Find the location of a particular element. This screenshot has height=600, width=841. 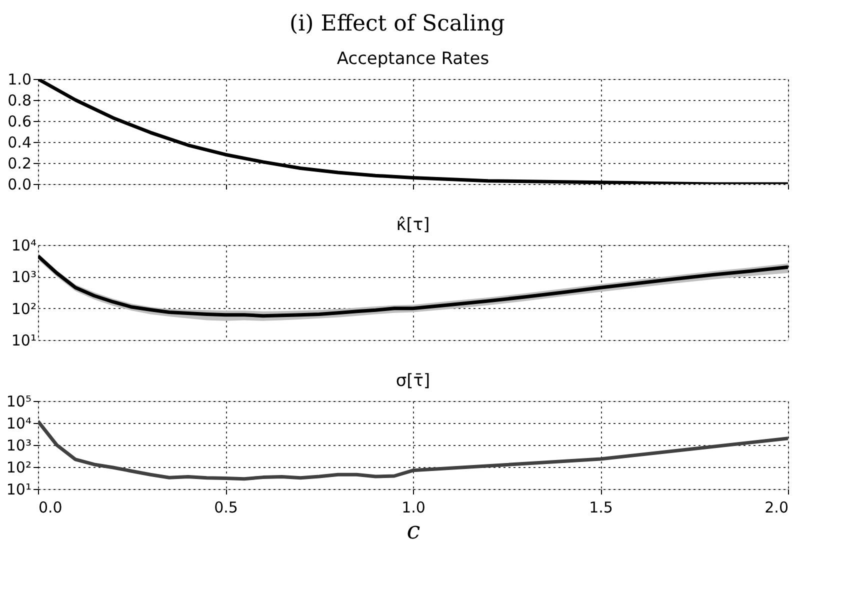

y-tick-label: 0.2 is located at coordinates (20, 163).